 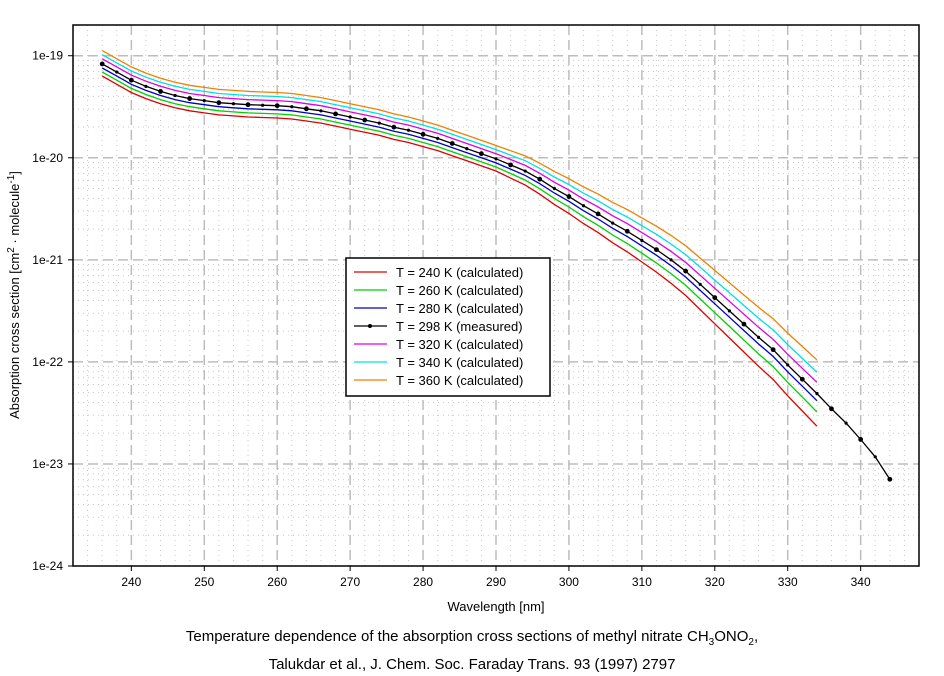 I want to click on y-tick-label: 1e-21, so click(x=47, y=260).